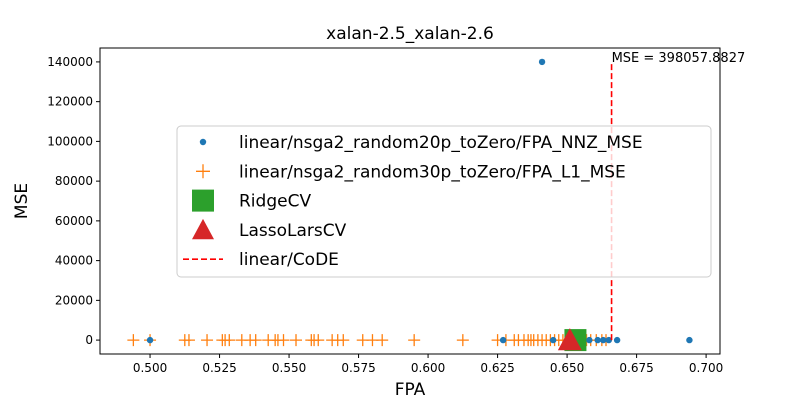  Describe the element at coordinates (203, 171) in the screenshot. I see `legend-plus-marker` at that location.